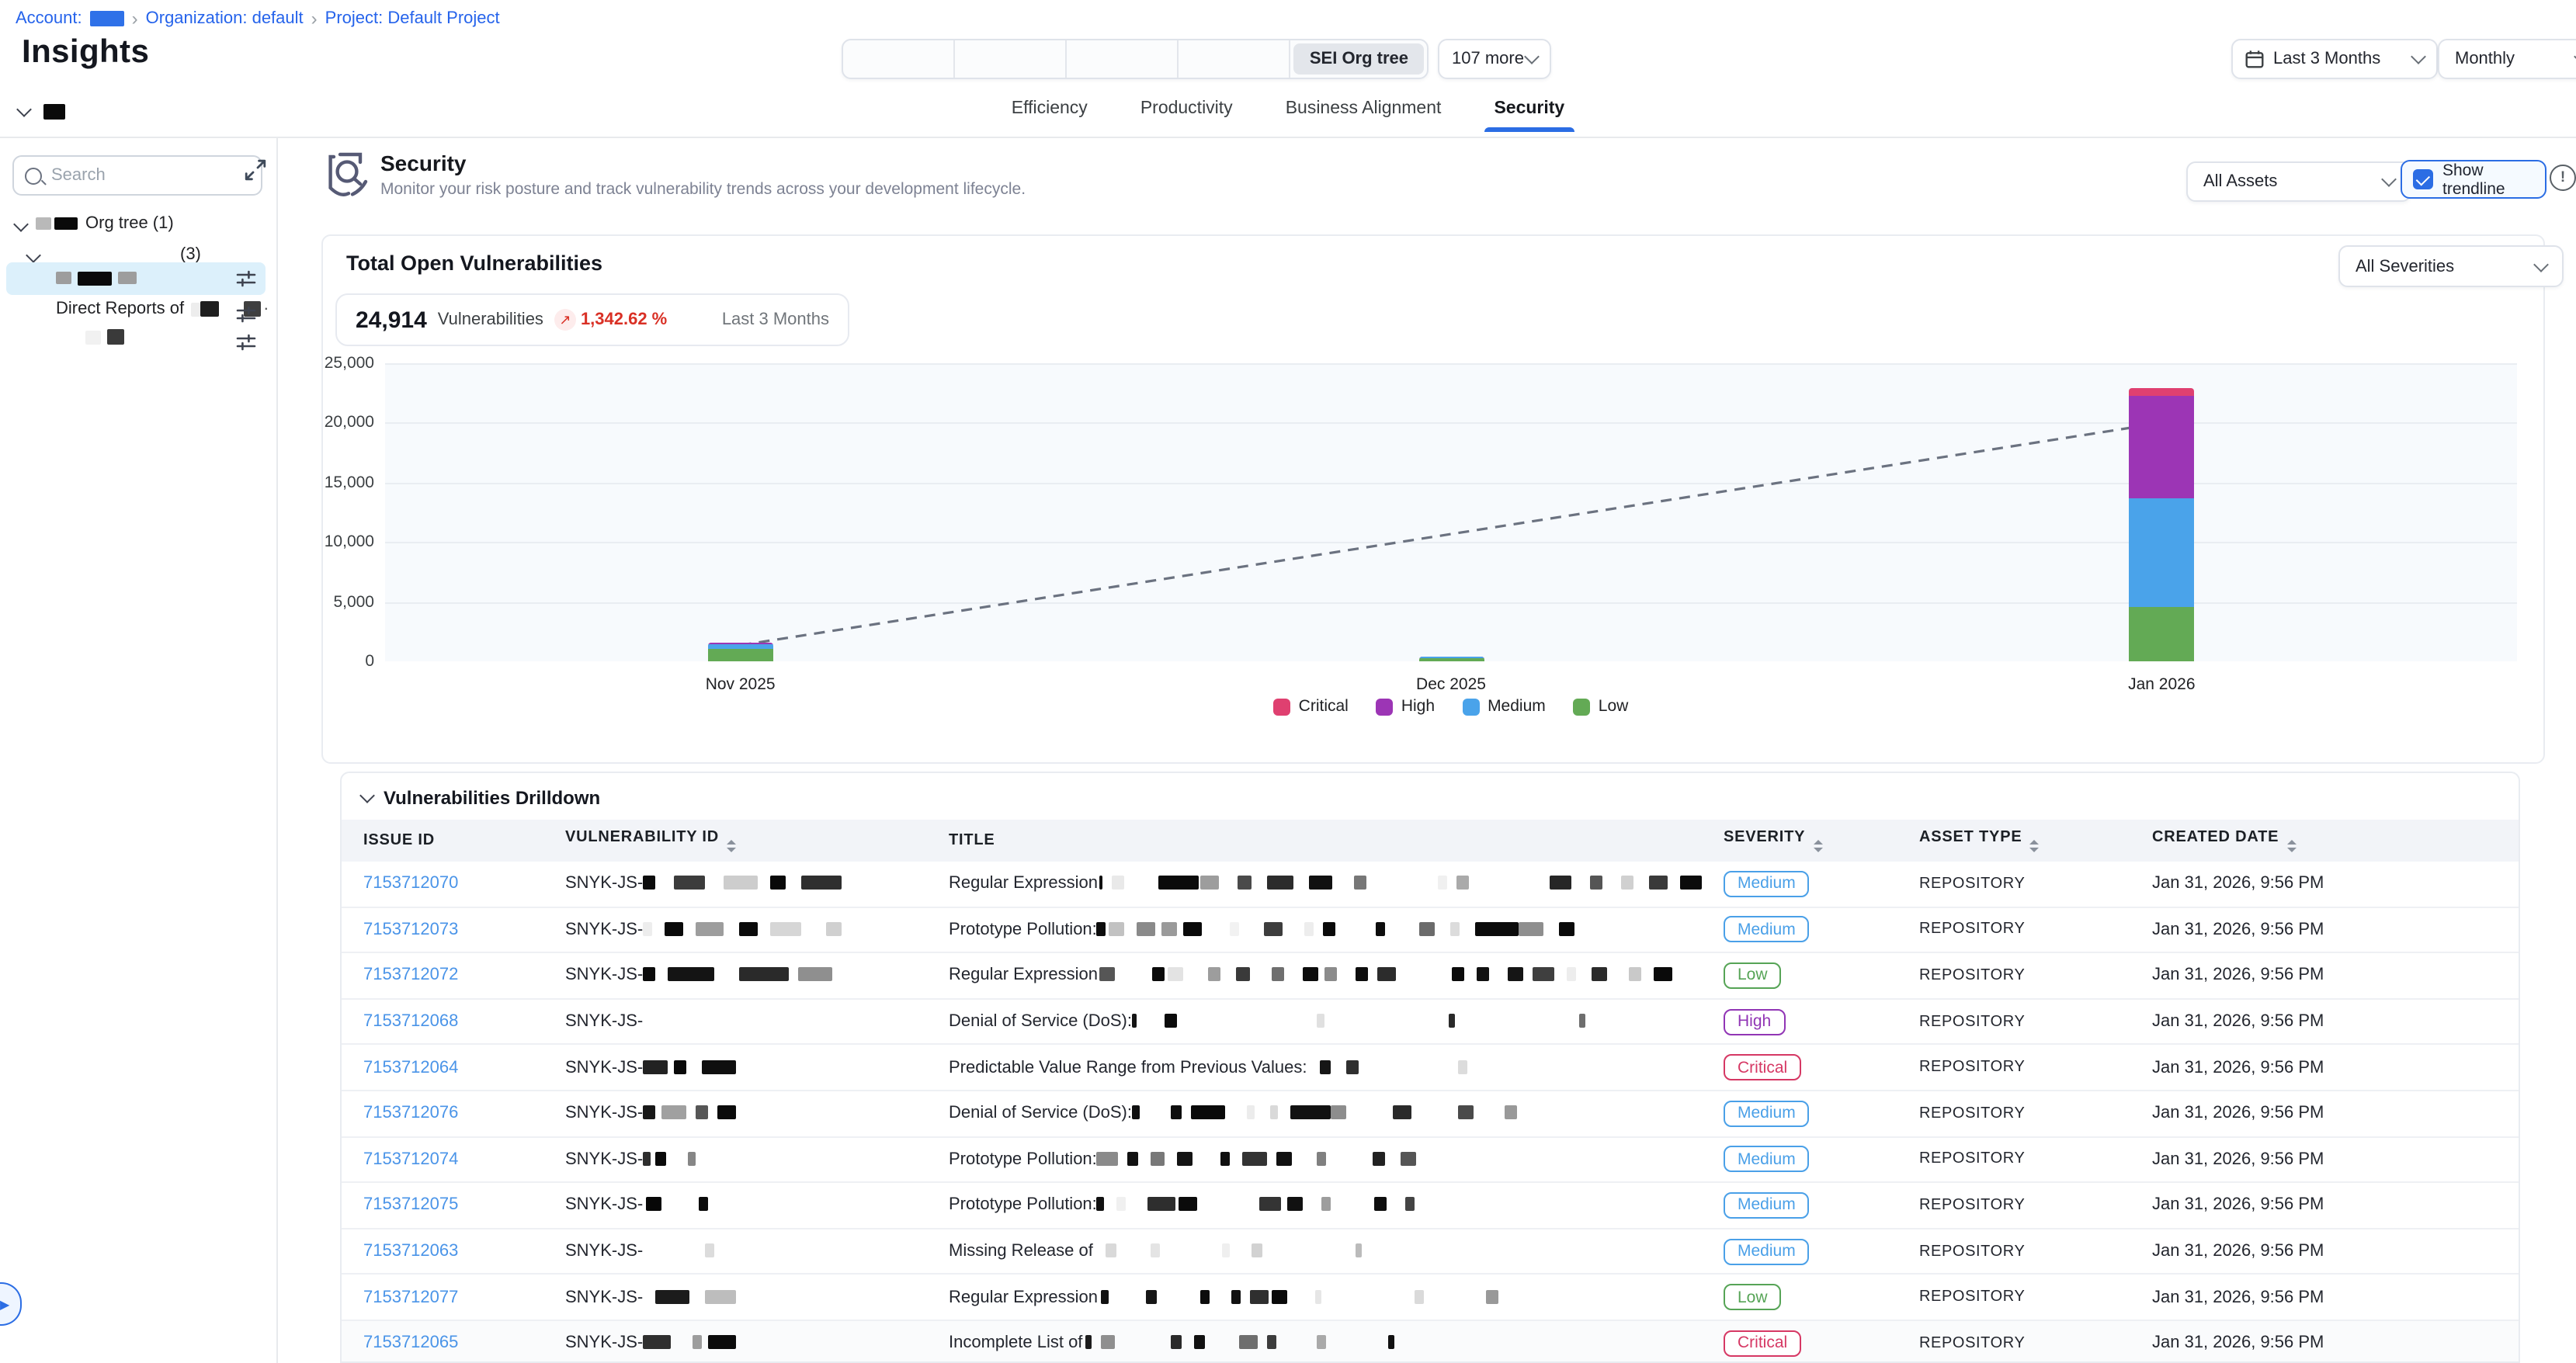 Image resolution: width=2576 pixels, height=1363 pixels. Describe the element at coordinates (224, 18) in the screenshot. I see `breadcrumb-organization: Organization: default` at that location.